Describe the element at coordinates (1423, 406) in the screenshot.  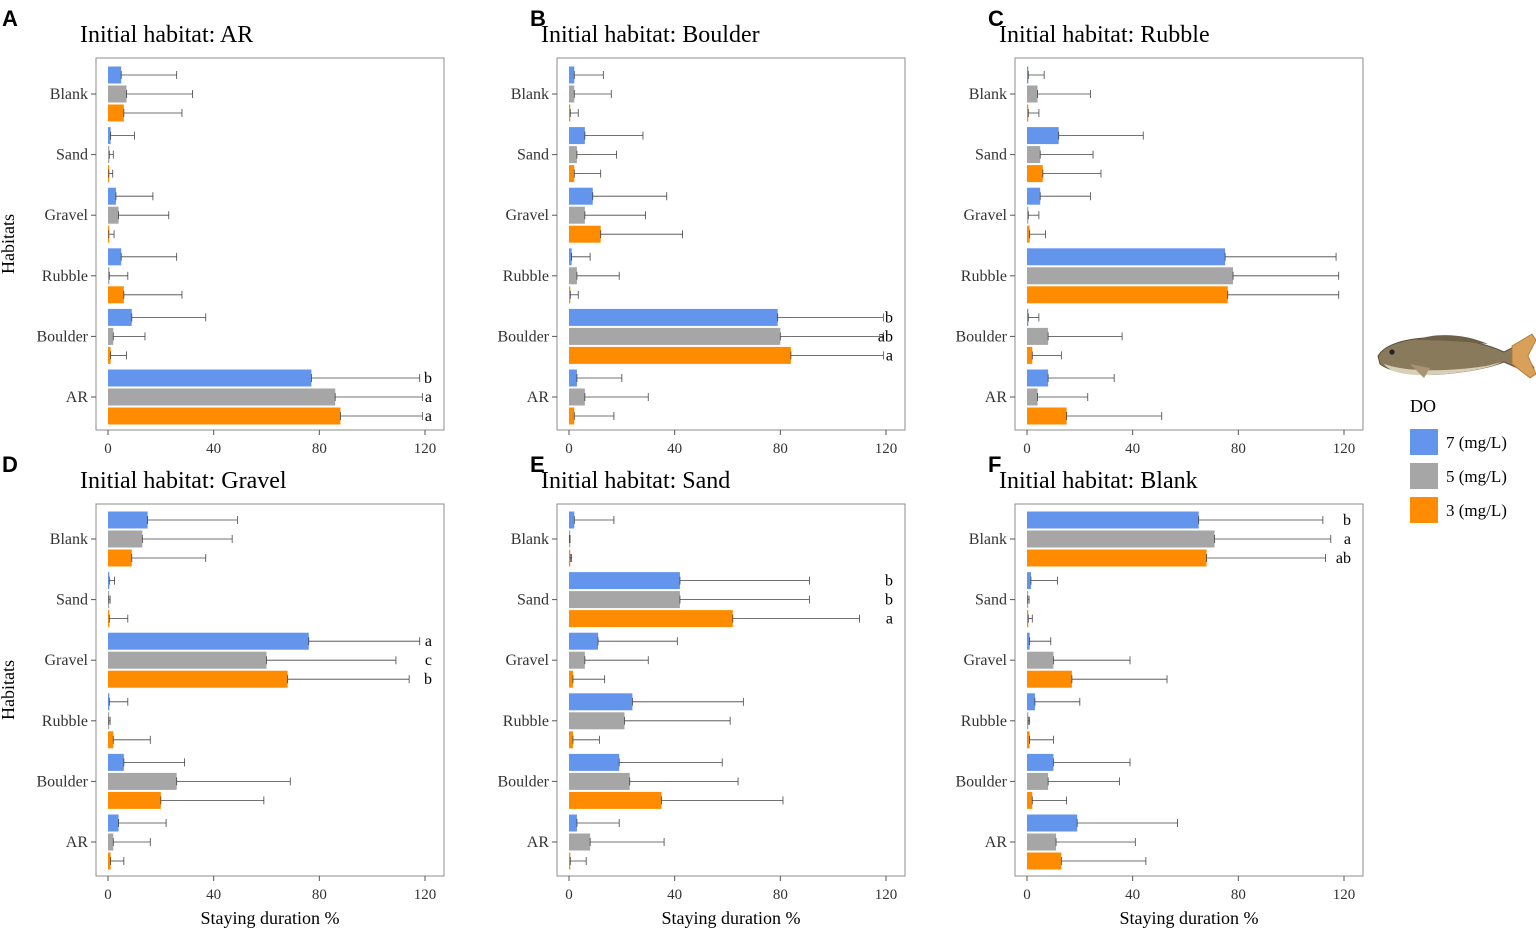
I see `legend-title: DO` at that location.